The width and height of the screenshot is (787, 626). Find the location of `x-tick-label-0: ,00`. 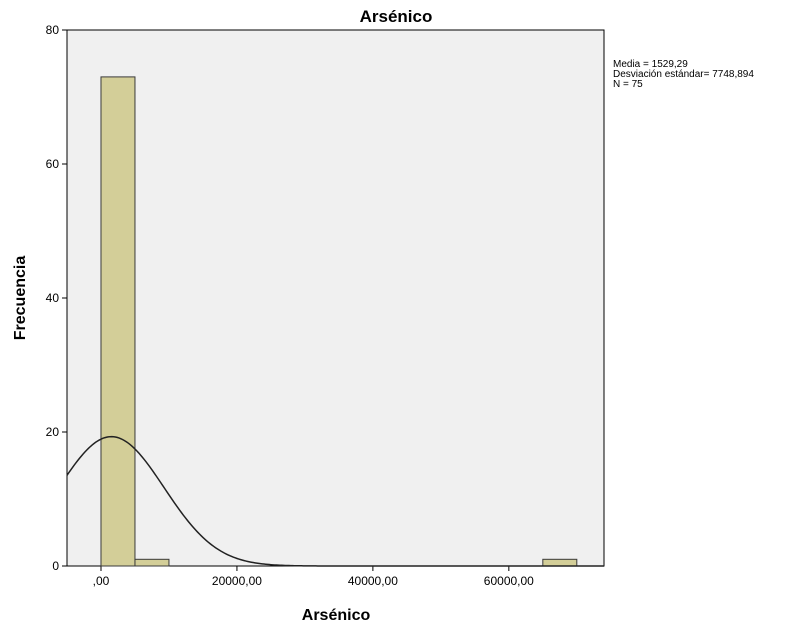

x-tick-label-0: ,00 is located at coordinates (101, 581).